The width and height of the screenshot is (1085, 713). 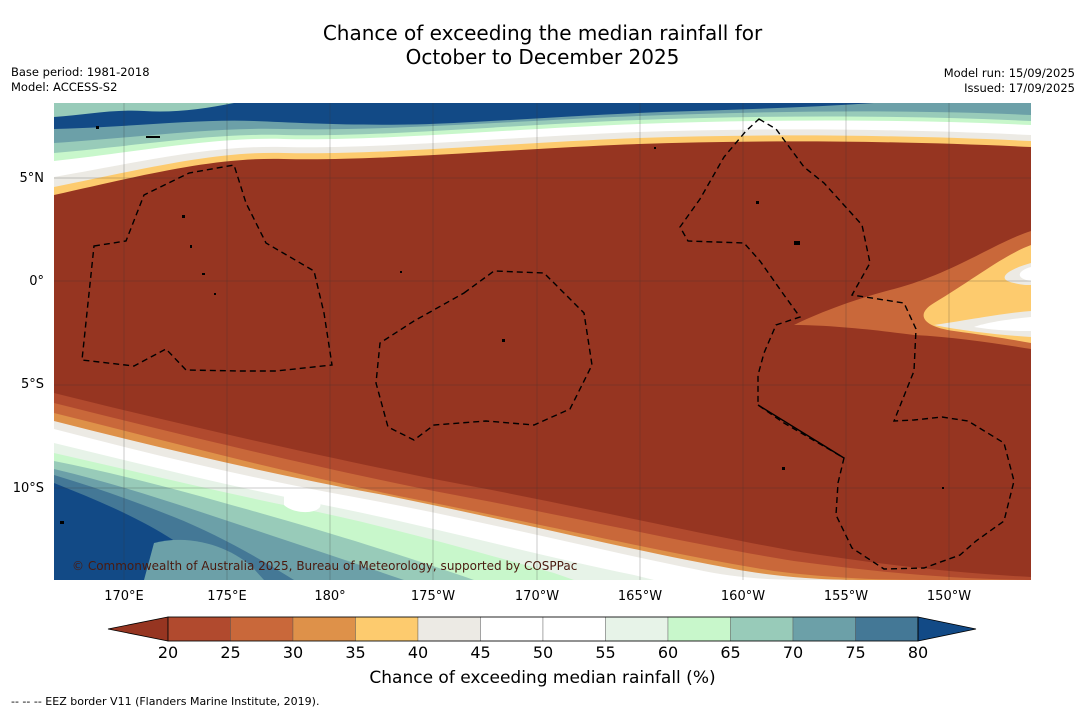 What do you see at coordinates (293, 652) in the screenshot?
I see `colorbar-tick-label: 30` at bounding box center [293, 652].